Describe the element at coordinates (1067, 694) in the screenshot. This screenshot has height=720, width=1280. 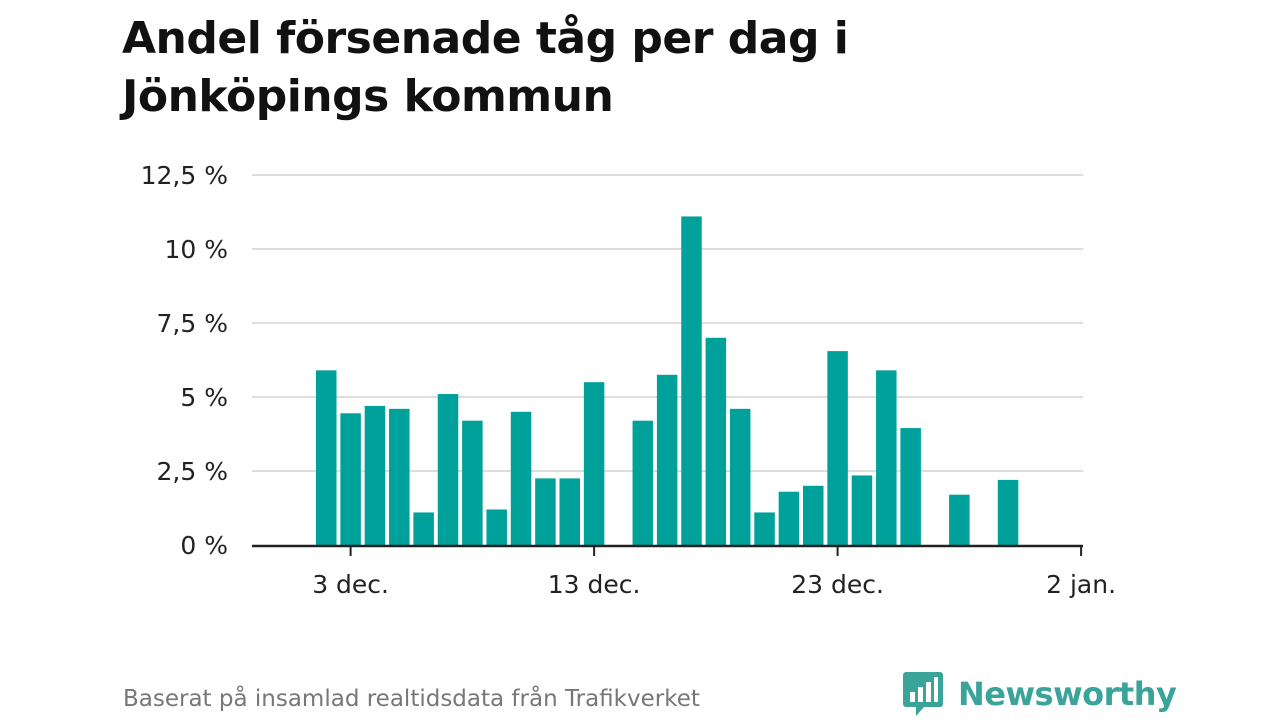
I see `brand-name: Newsworthy` at that location.